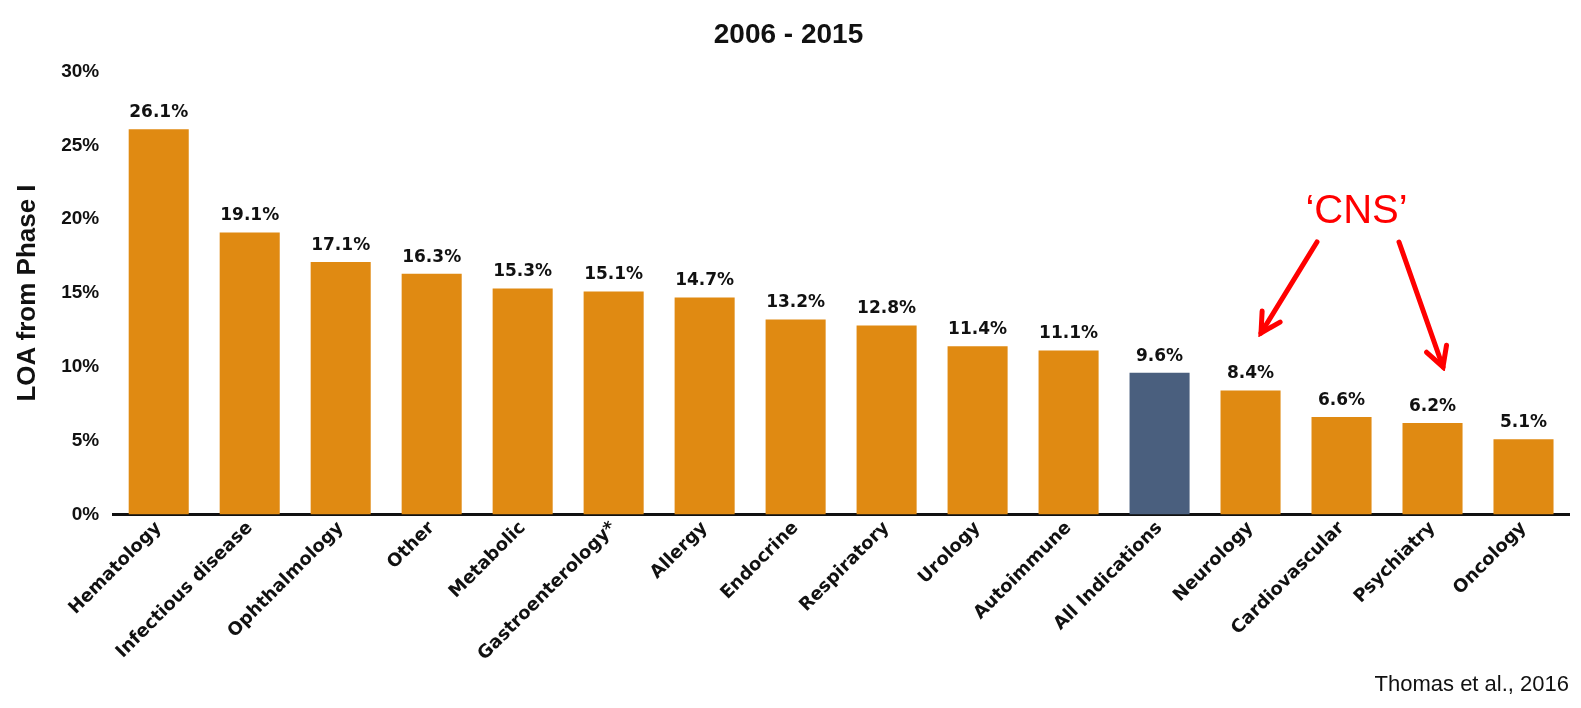 This screenshot has width=1581, height=708. I want to click on data-label: 9.6%, so click(1159, 354).